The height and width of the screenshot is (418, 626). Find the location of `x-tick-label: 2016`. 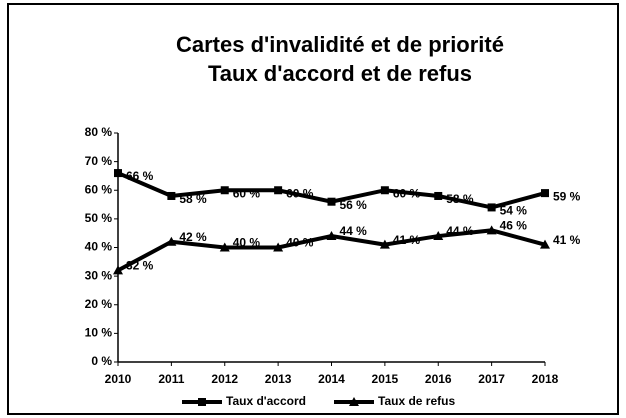

x-tick-label: 2016 is located at coordinates (438, 379).